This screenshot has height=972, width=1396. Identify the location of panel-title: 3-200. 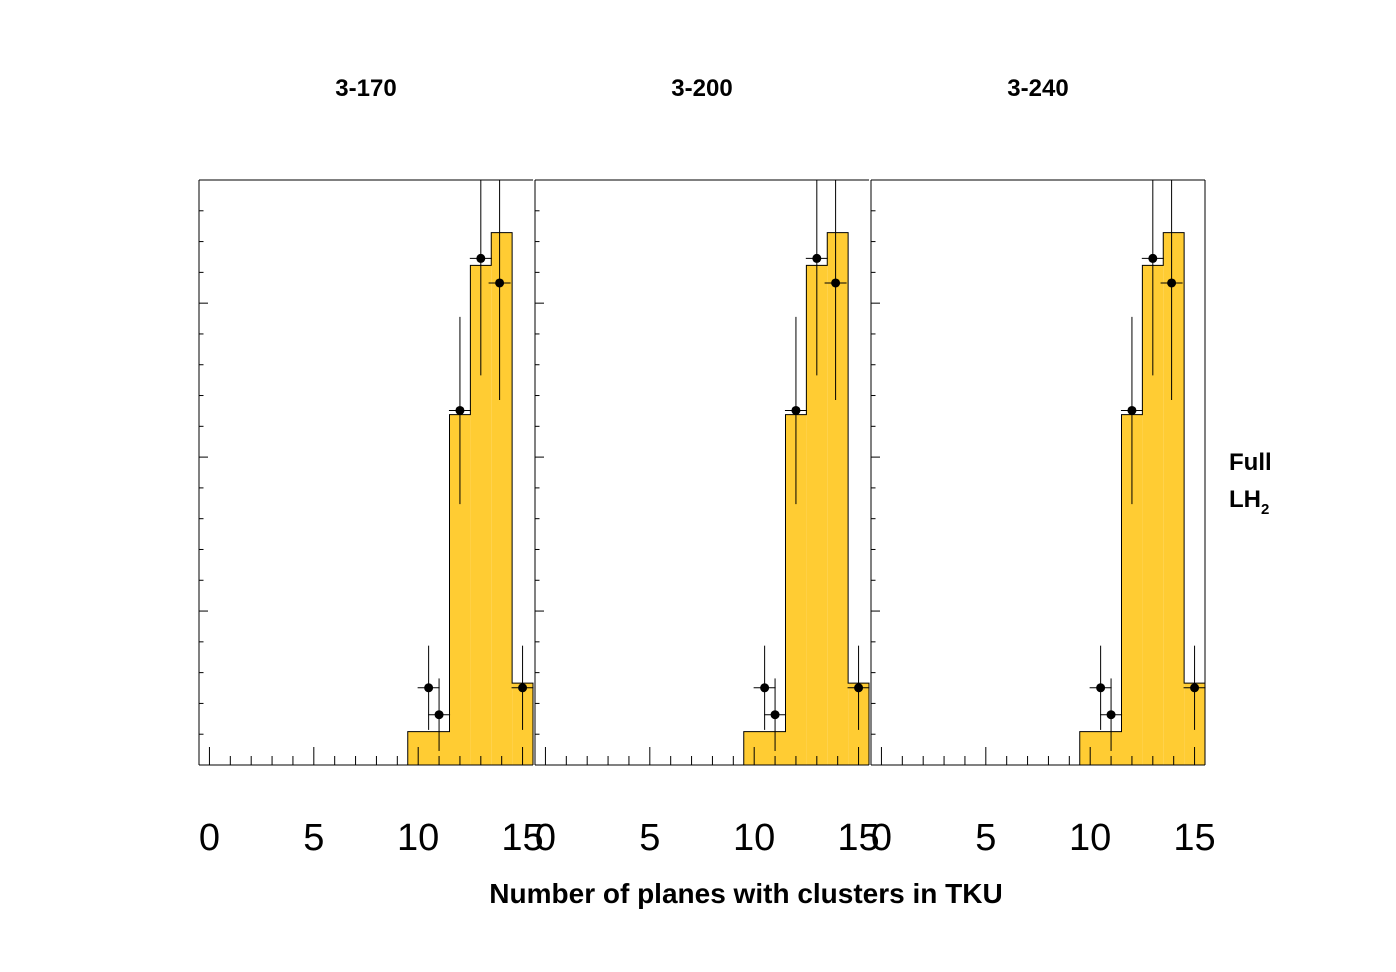
(701, 88).